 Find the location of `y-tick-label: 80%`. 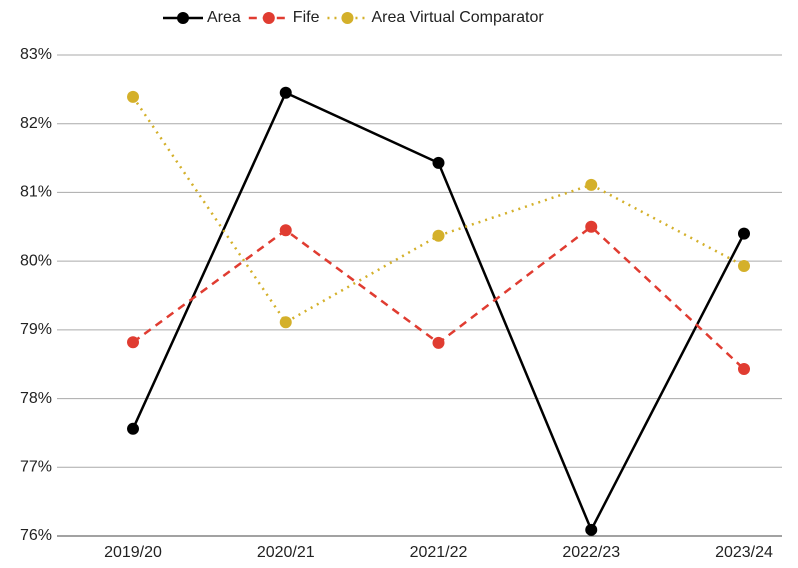

y-tick-label: 80% is located at coordinates (36, 260).